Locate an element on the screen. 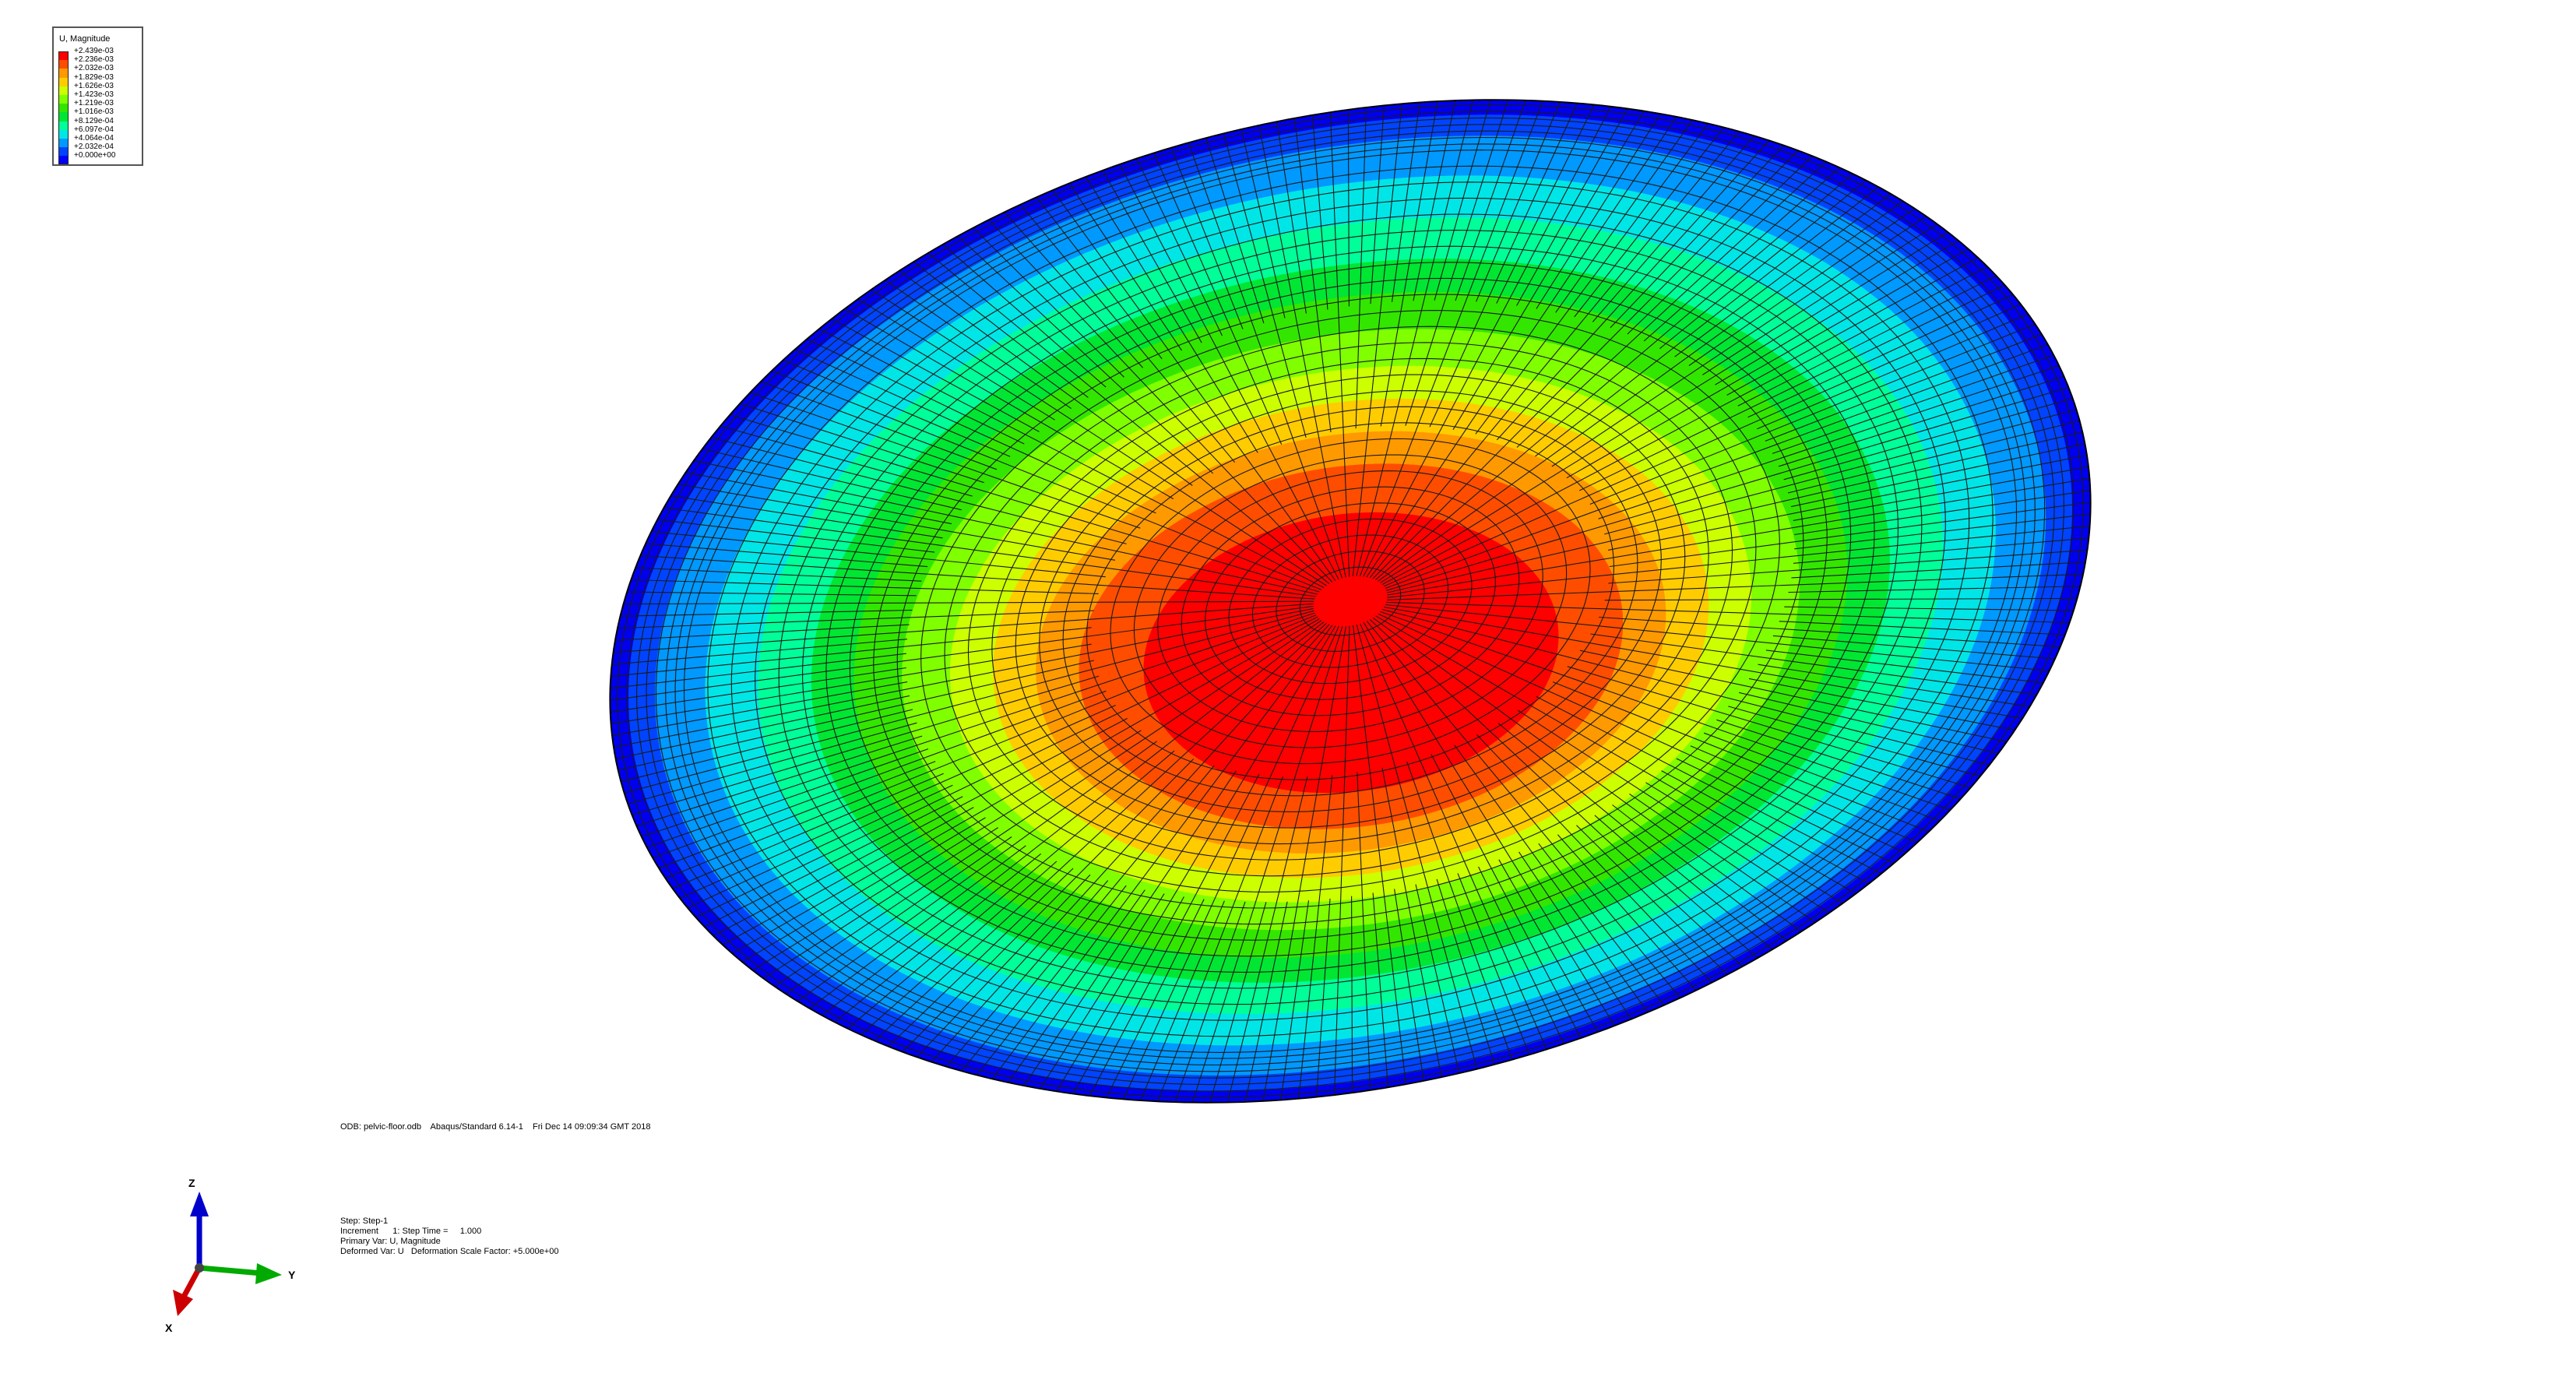 This screenshot has width=2576, height=1380. mesh-ring-line is located at coordinates (1350, 601).